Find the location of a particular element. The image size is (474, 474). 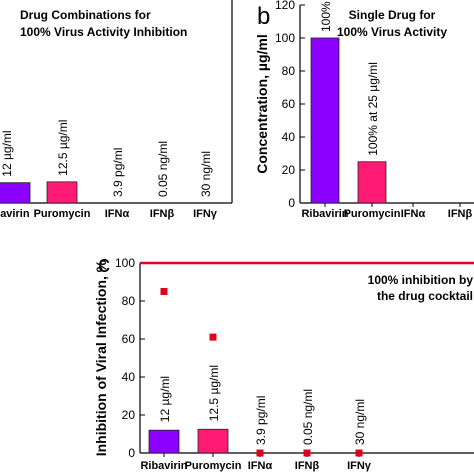

y-axis-title: Concentration, µg/ml is located at coordinates (262, 104).